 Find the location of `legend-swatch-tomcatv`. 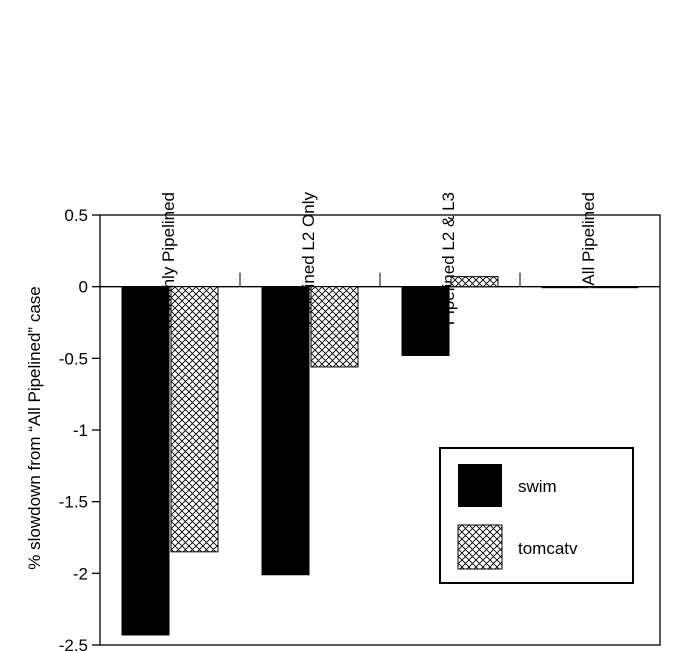

legend-swatch-tomcatv is located at coordinates (480, 547).